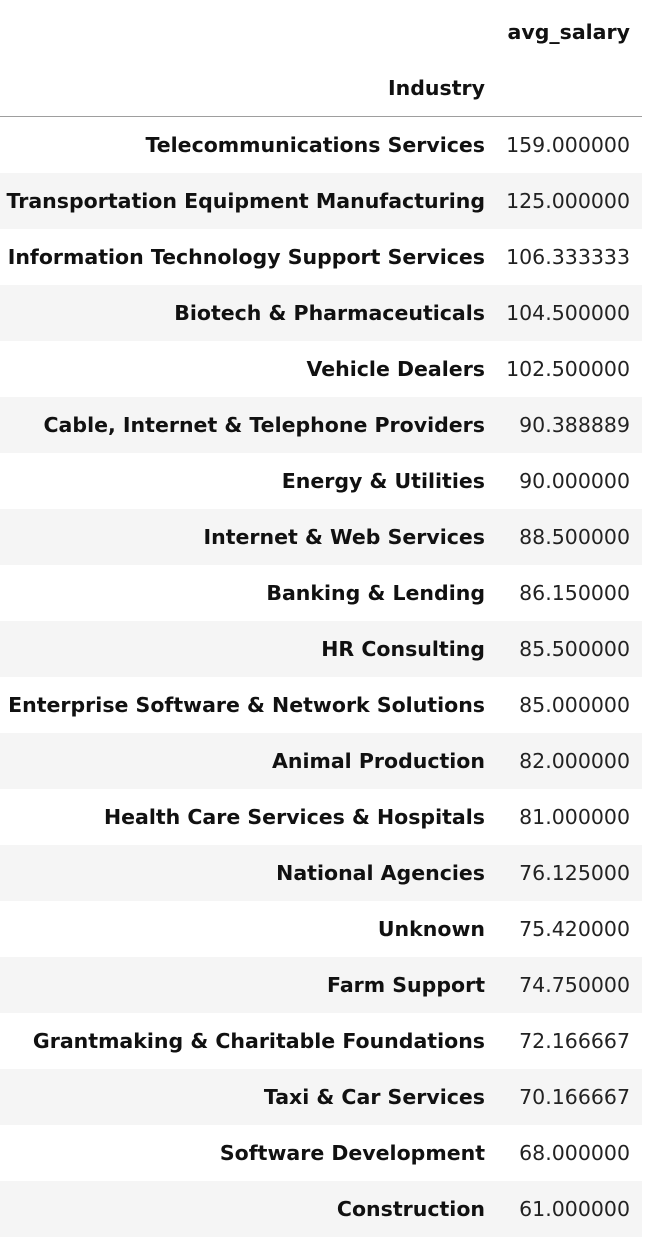 Image resolution: width=654 pixels, height=1248 pixels. What do you see at coordinates (248, 1041) in the screenshot?
I see `row-index-industry: Grantmaking & Charitable Foundations` at bounding box center [248, 1041].